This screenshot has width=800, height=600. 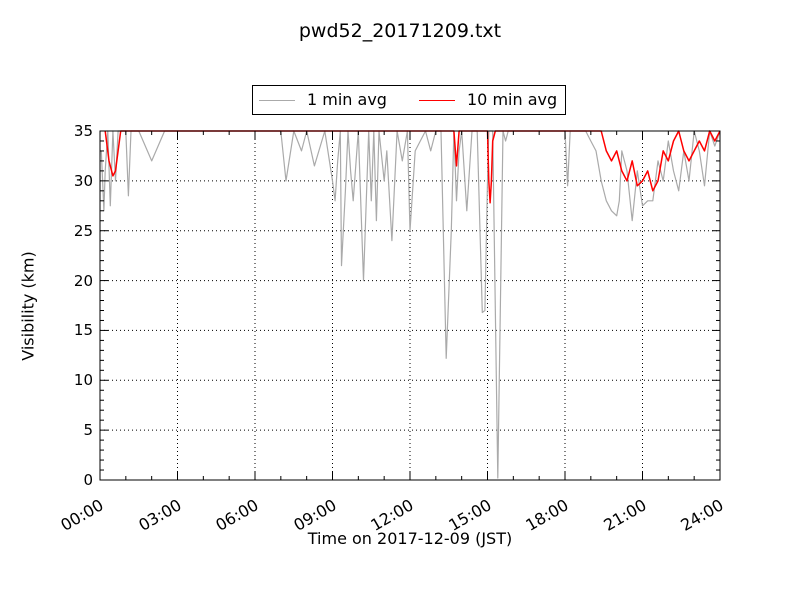 I want to click on y-tick-label: 15, so click(x=83, y=330).